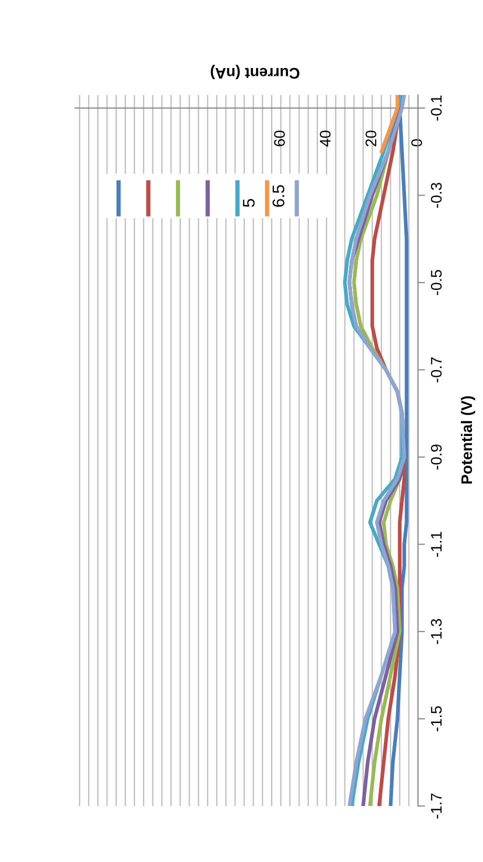 Image resolution: width=483 pixels, height=862 pixels. I want to click on x-tick-label: 40, so click(325, 138).